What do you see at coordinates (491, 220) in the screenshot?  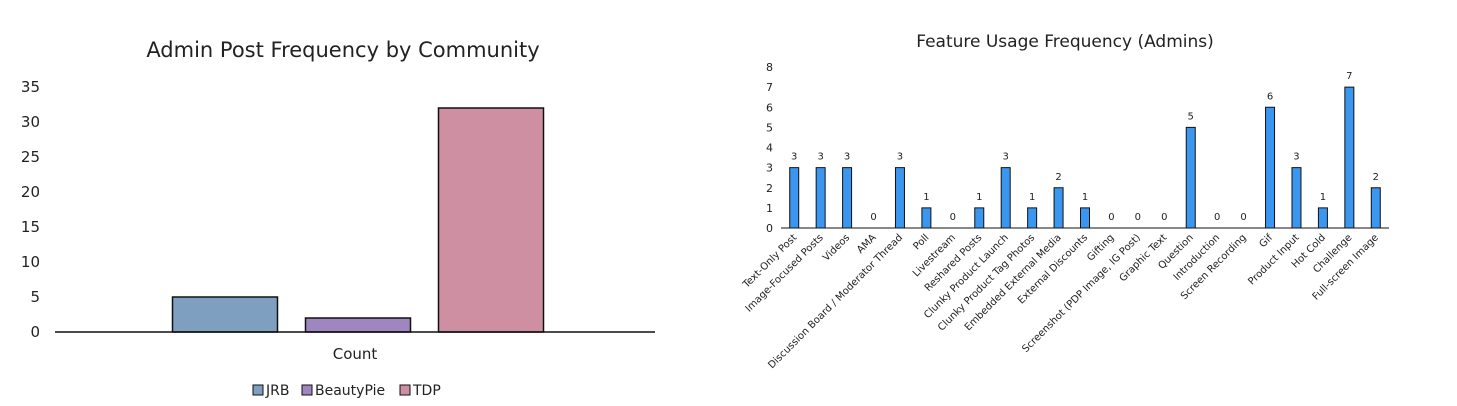 I see `bar-tdp` at bounding box center [491, 220].